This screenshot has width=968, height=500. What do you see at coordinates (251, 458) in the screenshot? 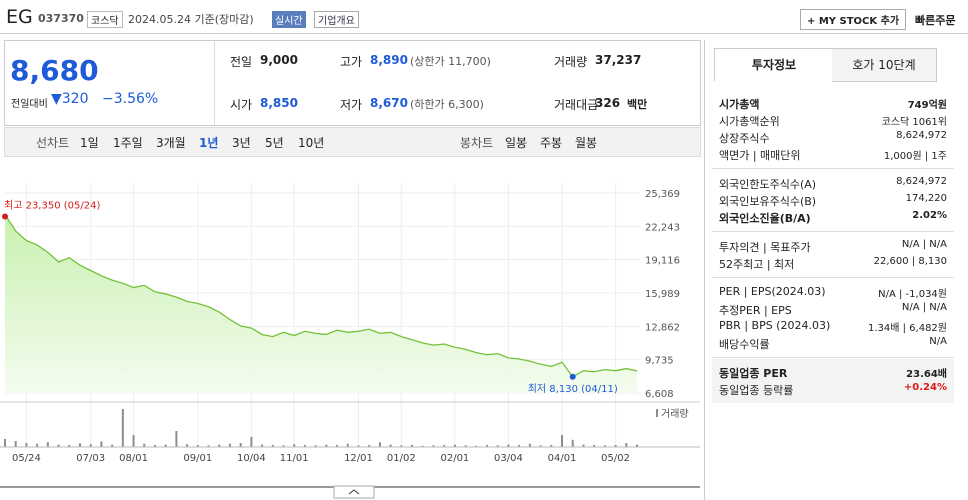
I see `x-tick-label: 10/04` at bounding box center [251, 458].